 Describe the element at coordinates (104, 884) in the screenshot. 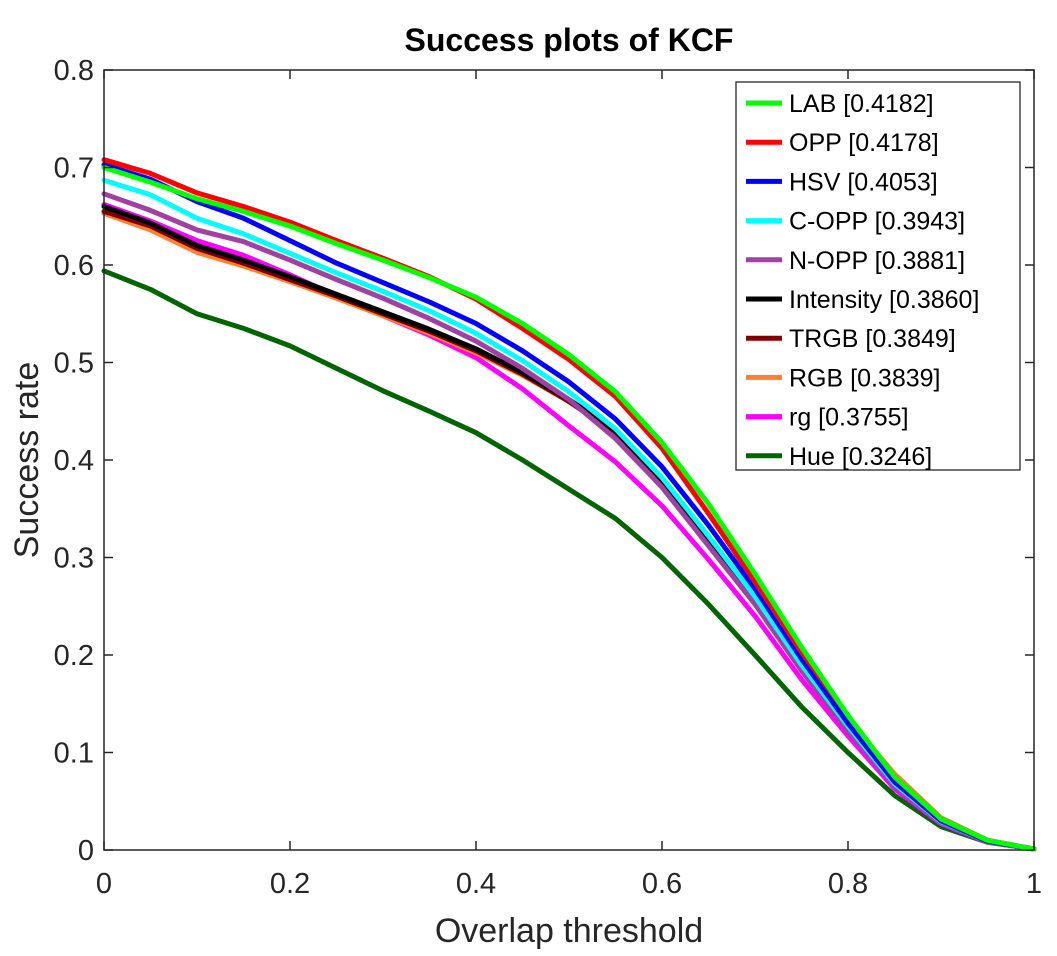

I see `x-tick-label: 0` at that location.